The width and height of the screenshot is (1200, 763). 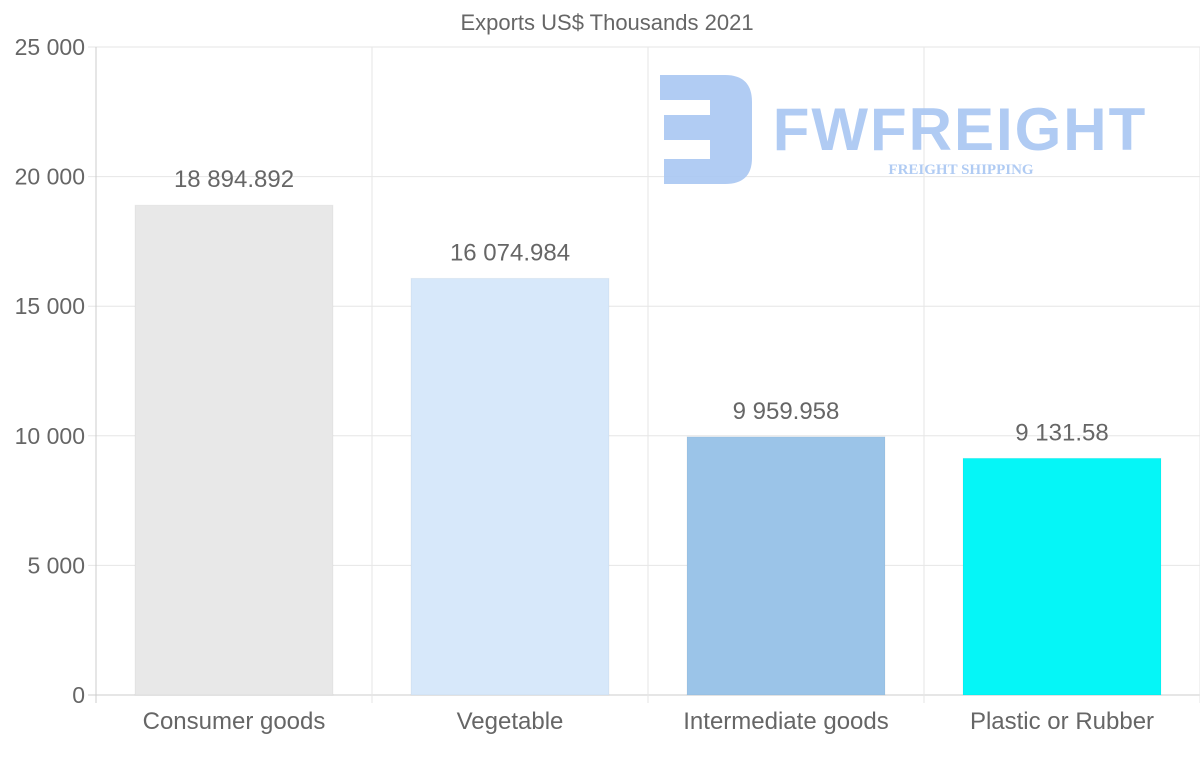 I want to click on bar-value-label: 9 131.58, so click(x=1061, y=432).